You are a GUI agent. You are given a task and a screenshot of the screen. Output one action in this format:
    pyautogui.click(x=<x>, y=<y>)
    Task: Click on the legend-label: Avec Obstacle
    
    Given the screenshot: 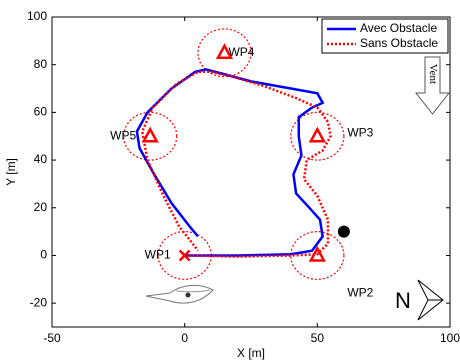 What is the action you would take?
    pyautogui.click(x=398, y=28)
    